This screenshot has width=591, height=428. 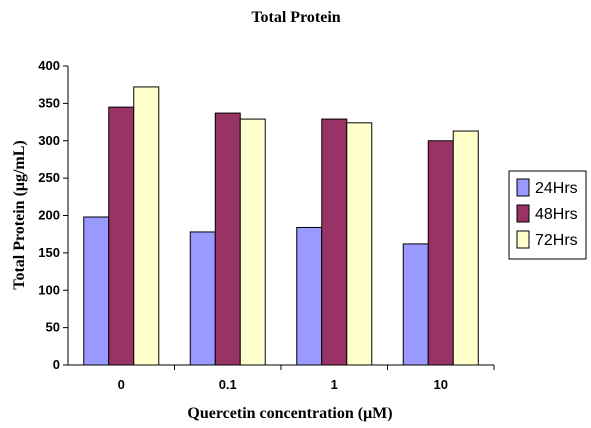 I want to click on y-tick-label: 50, so click(x=53, y=327).